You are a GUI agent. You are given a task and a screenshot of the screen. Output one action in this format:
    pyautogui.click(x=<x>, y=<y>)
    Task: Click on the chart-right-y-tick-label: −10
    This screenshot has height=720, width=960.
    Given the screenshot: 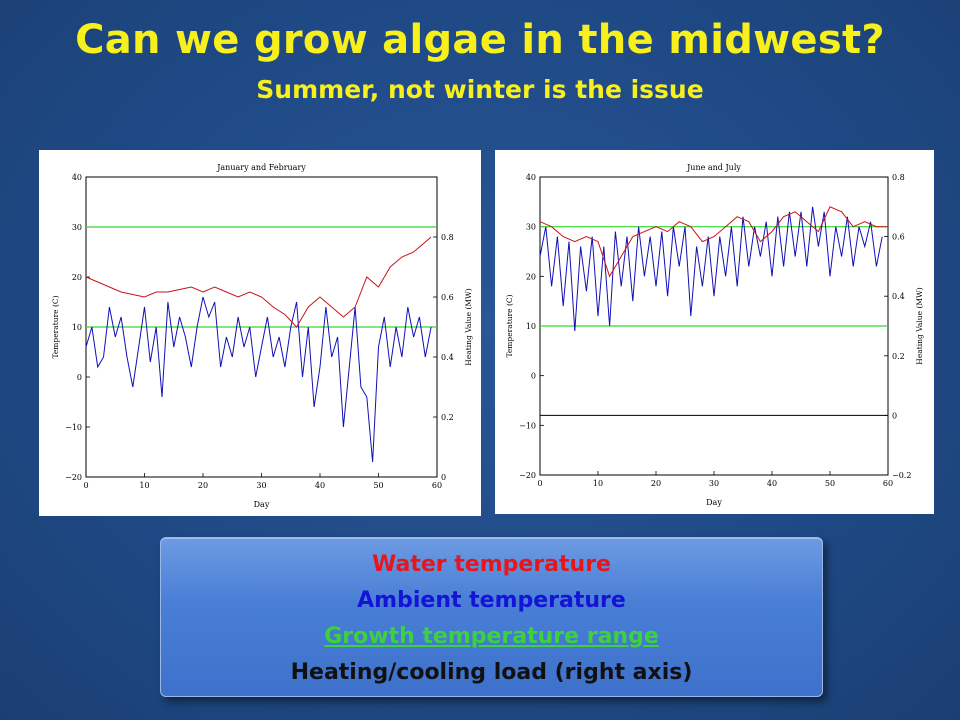 What is the action you would take?
    pyautogui.click(x=527, y=425)
    